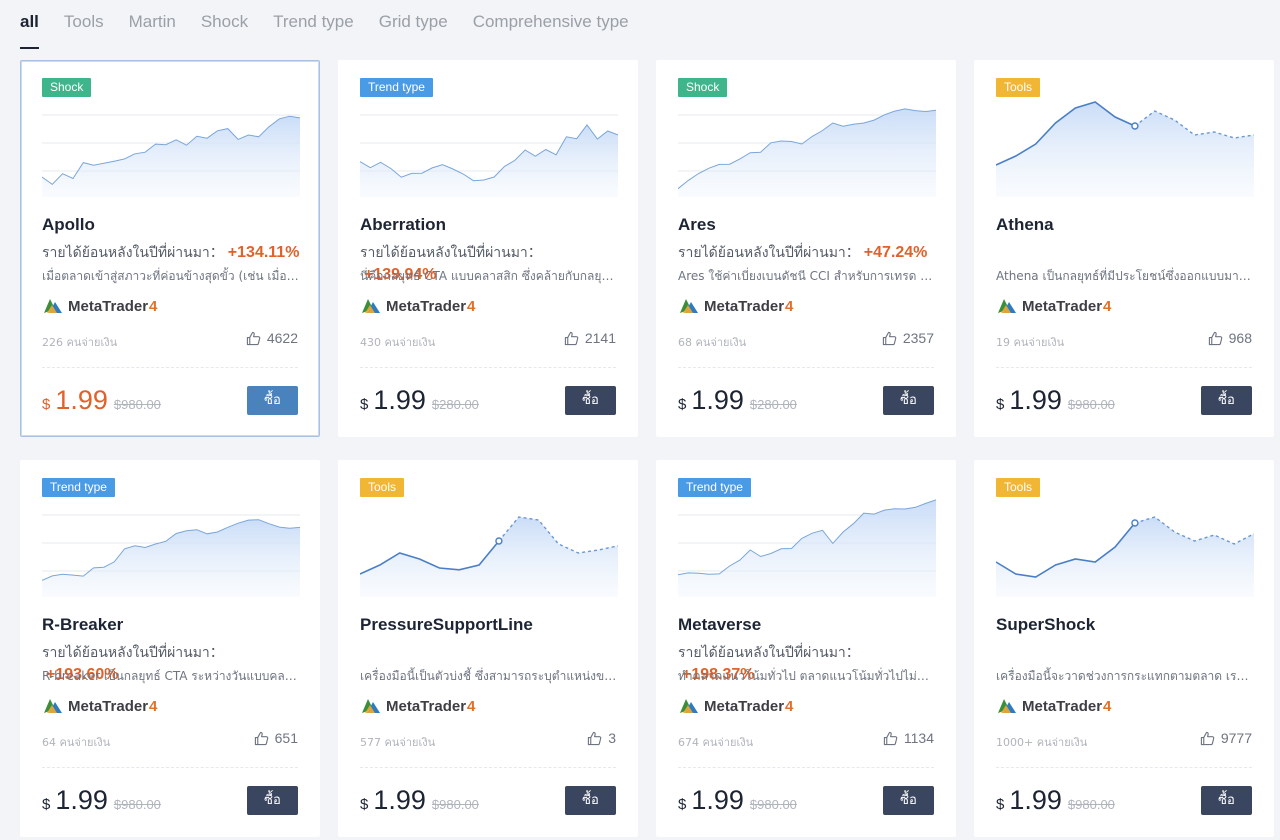 This screenshot has height=840, width=1280. Describe the element at coordinates (83, 21) in the screenshot. I see `tab-tools: Tools` at that location.